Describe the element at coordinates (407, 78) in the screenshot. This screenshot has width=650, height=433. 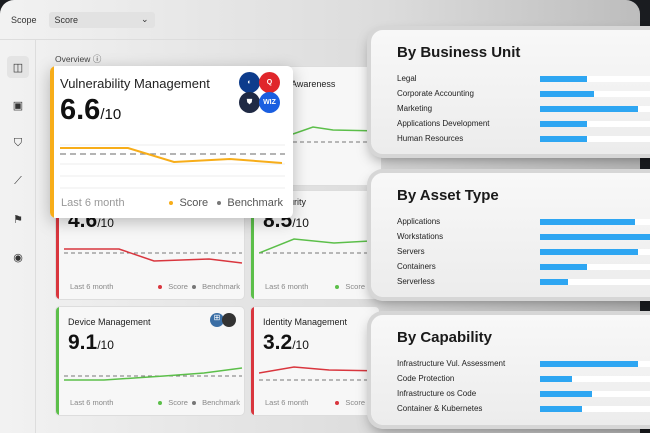
I see `bar-label: Legal` at that location.